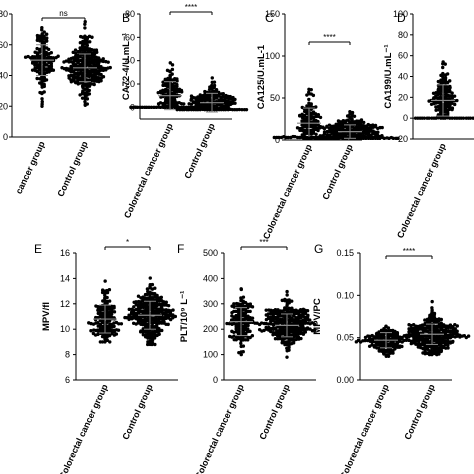 This screenshot has height=474, width=474. I want to click on y-tick-label: 0.10, so click(345, 295).